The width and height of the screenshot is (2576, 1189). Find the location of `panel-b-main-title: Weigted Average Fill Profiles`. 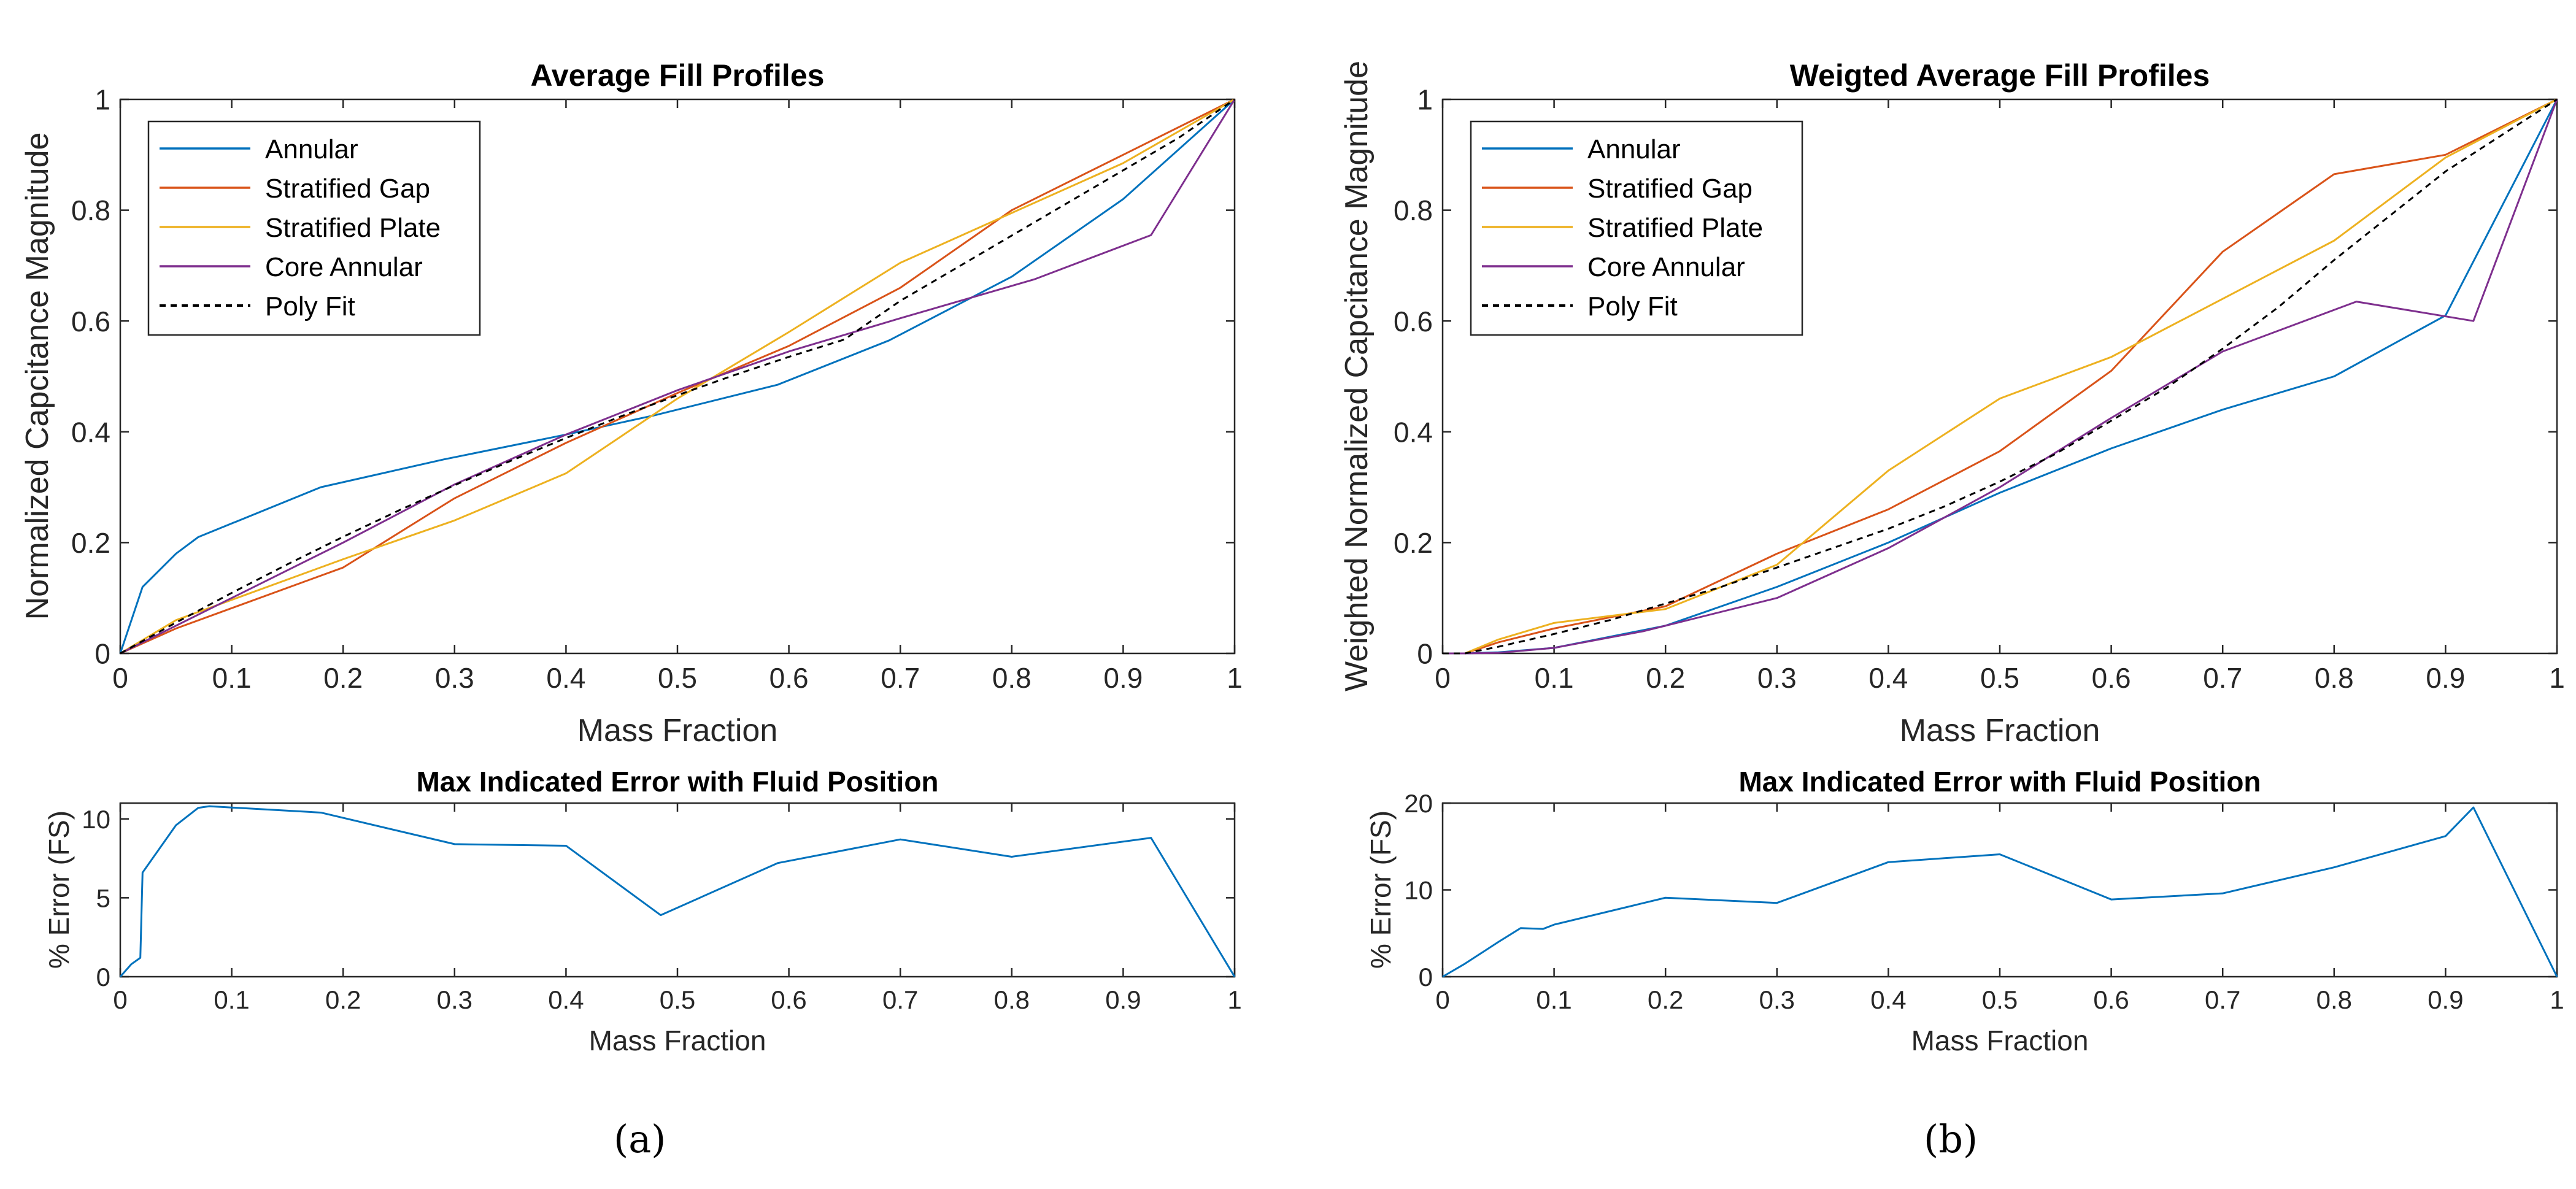

panel-b-main-title: Weigted Average Fill Profiles is located at coordinates (2000, 75).